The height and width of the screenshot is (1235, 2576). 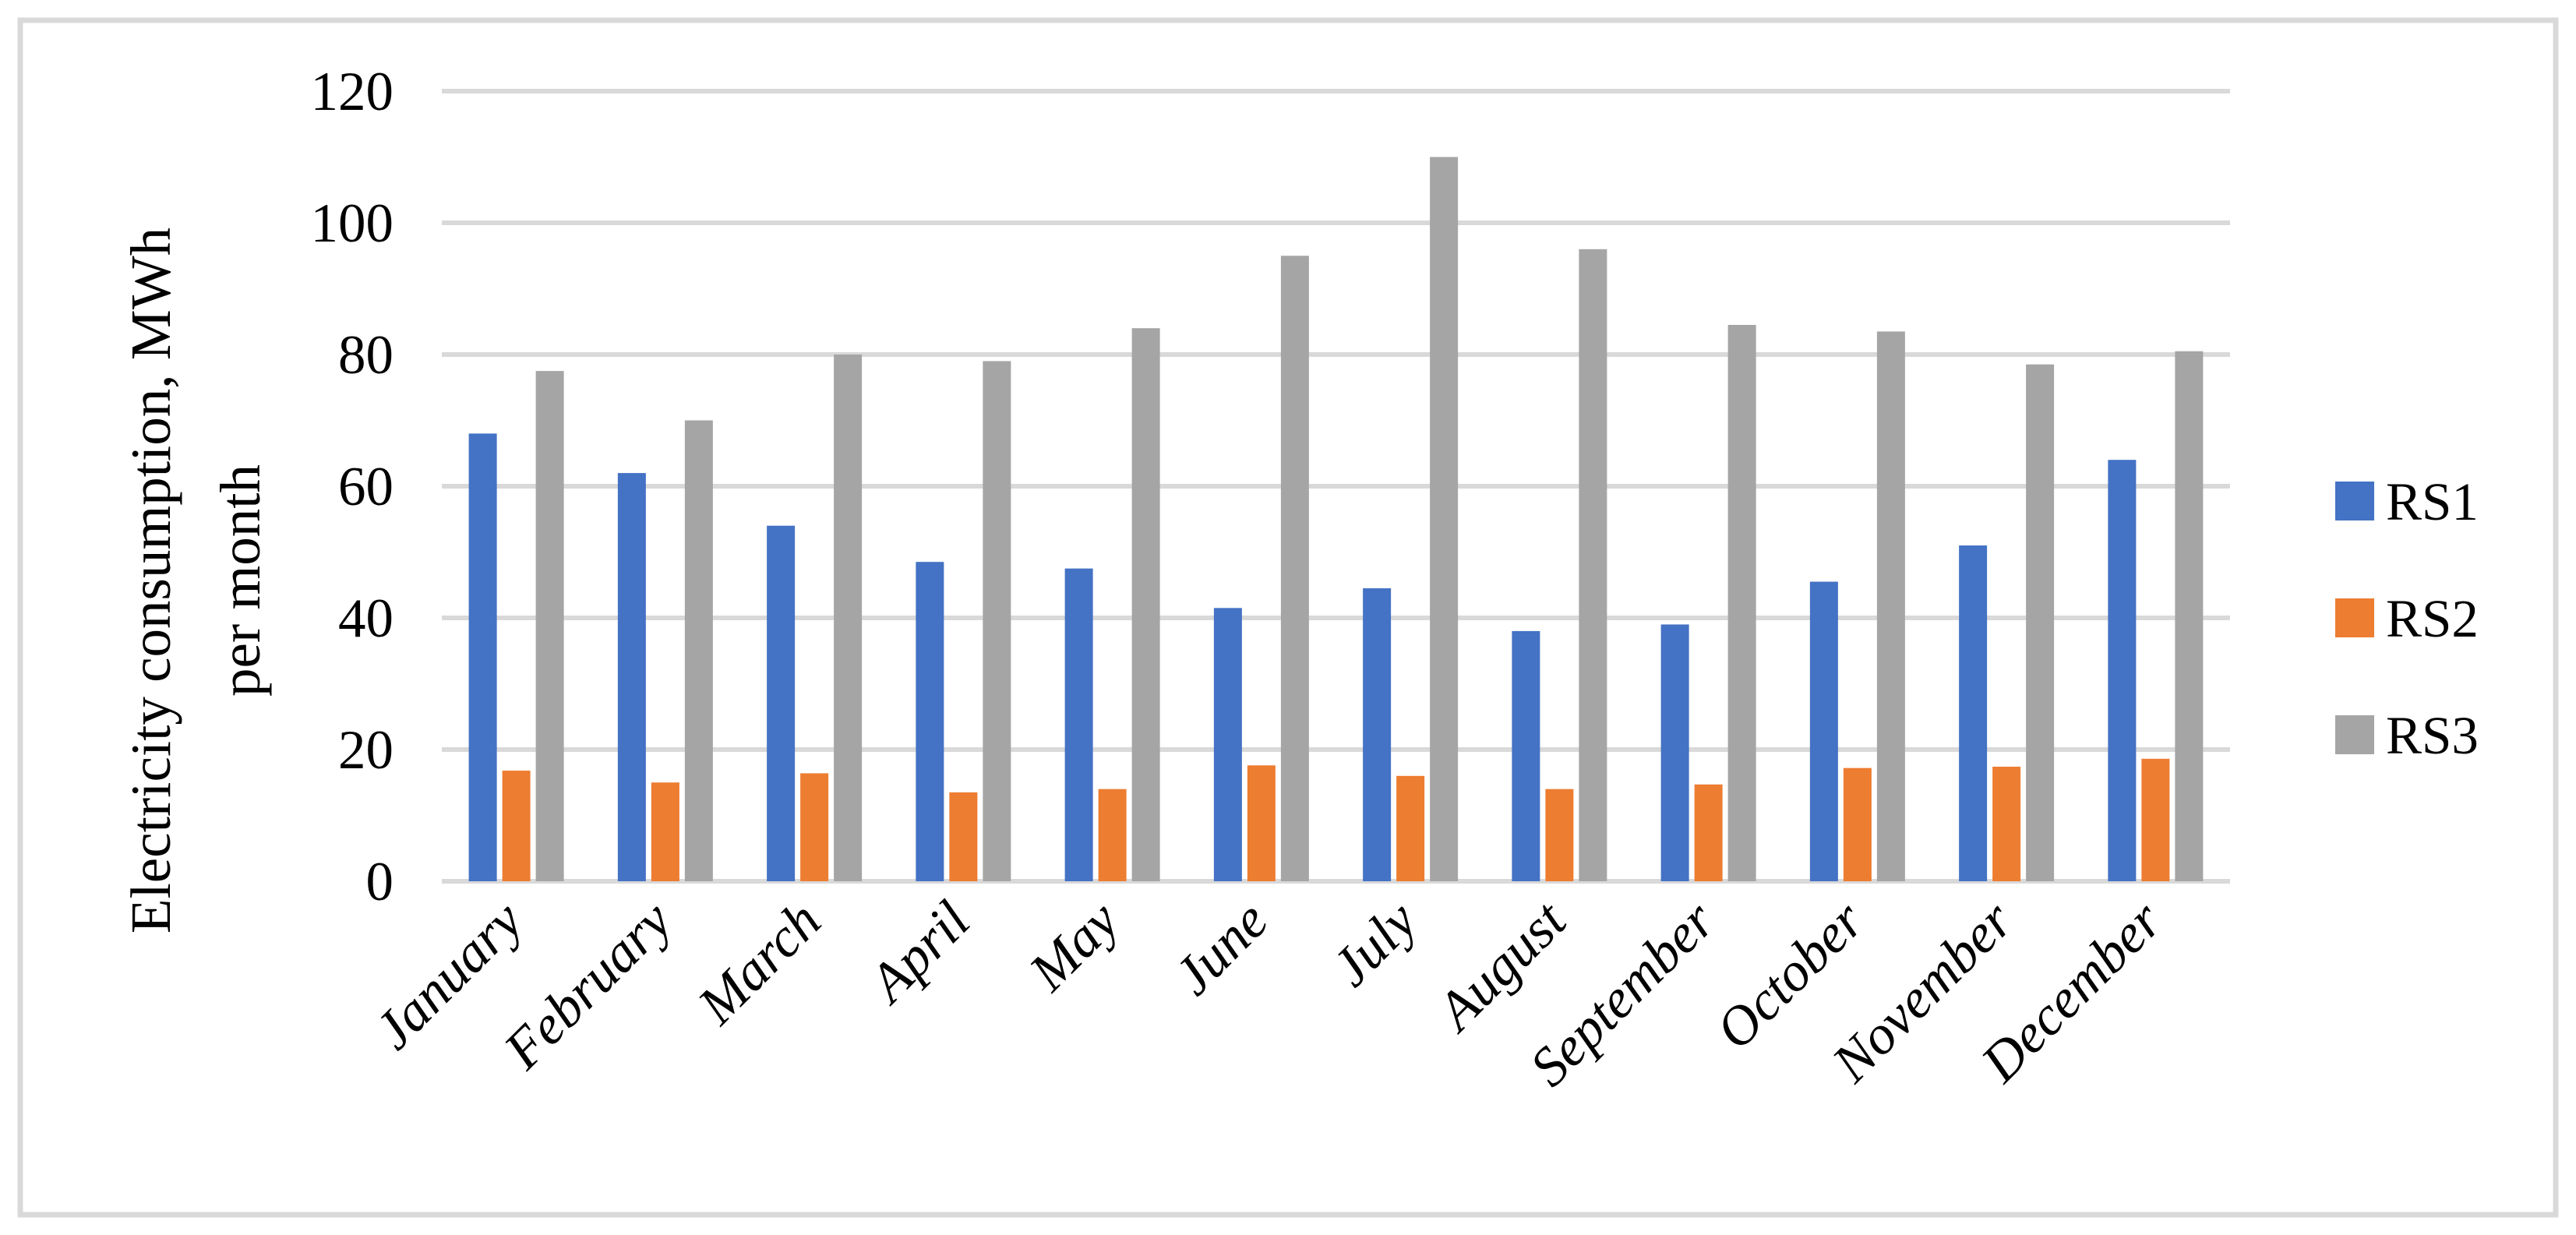 I want to click on bar-rs2-may, so click(x=1112, y=835).